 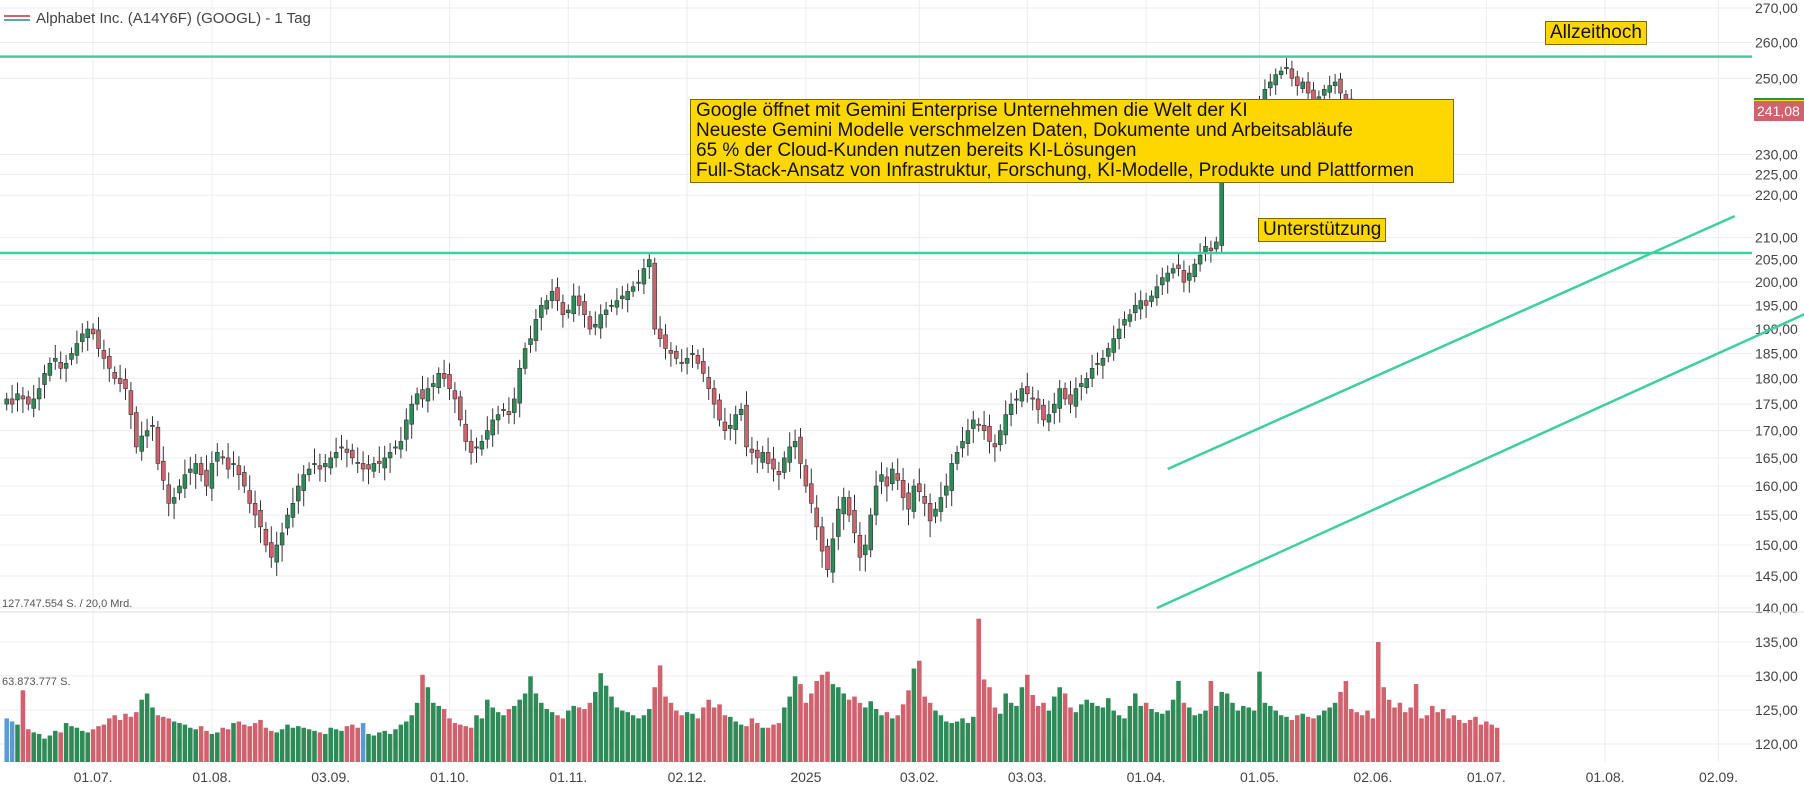 I want to click on y-tick-label: 140,00, so click(x=1776, y=608).